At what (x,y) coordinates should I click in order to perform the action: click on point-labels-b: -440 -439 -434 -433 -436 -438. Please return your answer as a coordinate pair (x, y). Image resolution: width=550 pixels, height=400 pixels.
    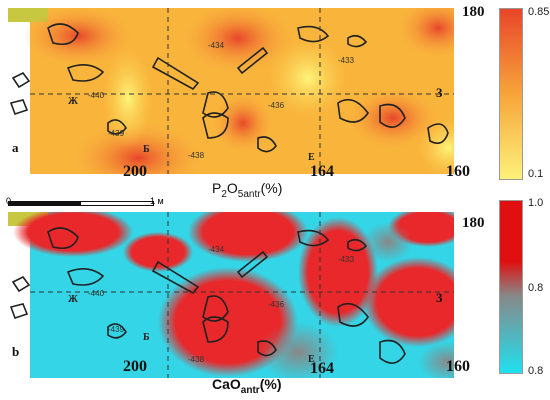
    Looking at the image, I should click on (221, 304).